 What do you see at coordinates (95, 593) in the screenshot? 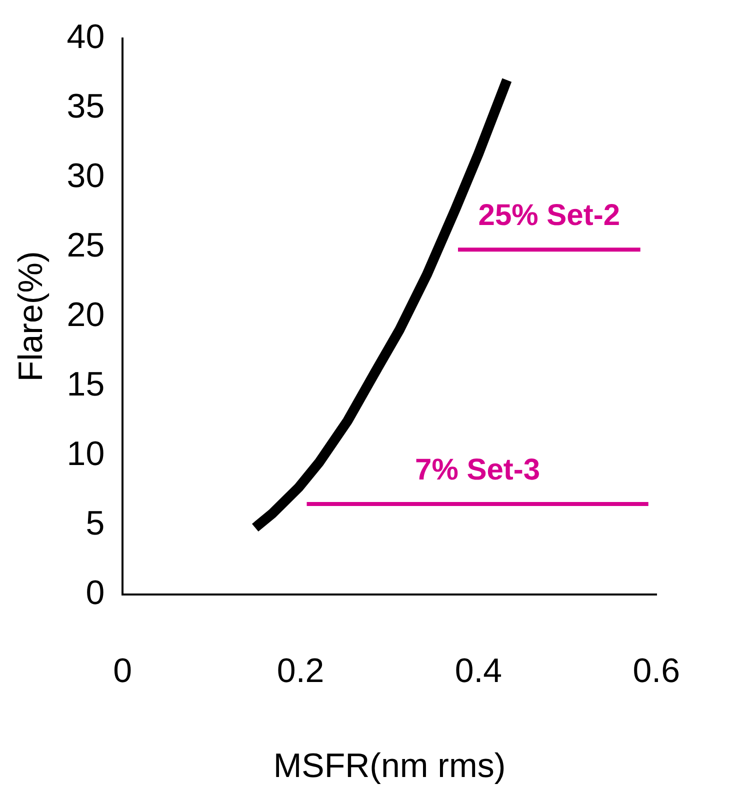
I see `y-tick-label: 0` at bounding box center [95, 593].